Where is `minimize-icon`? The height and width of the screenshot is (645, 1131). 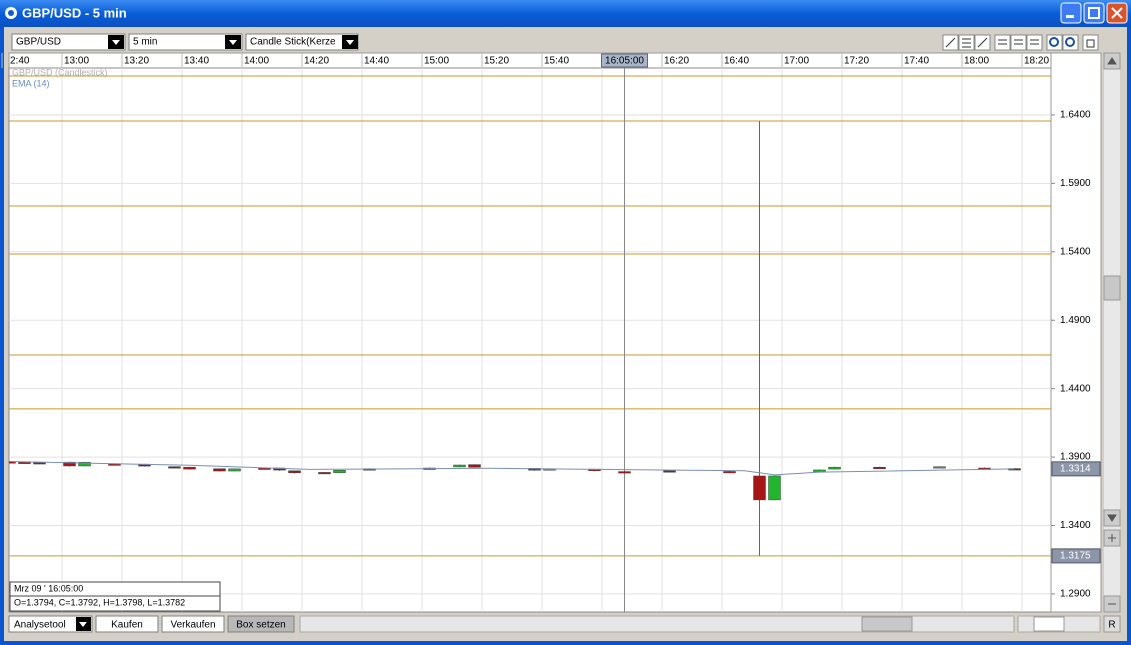
minimize-icon is located at coordinates (1070, 16).